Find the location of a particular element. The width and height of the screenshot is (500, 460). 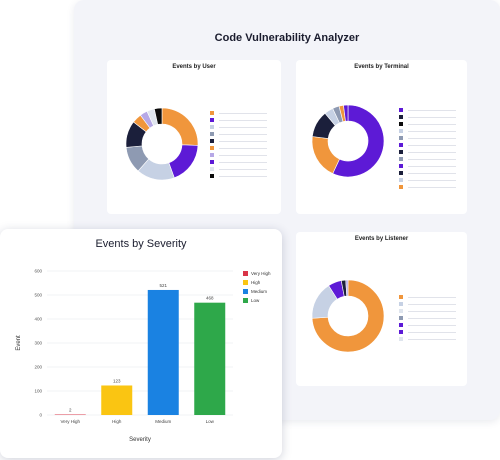

bar-medium is located at coordinates (163, 352).